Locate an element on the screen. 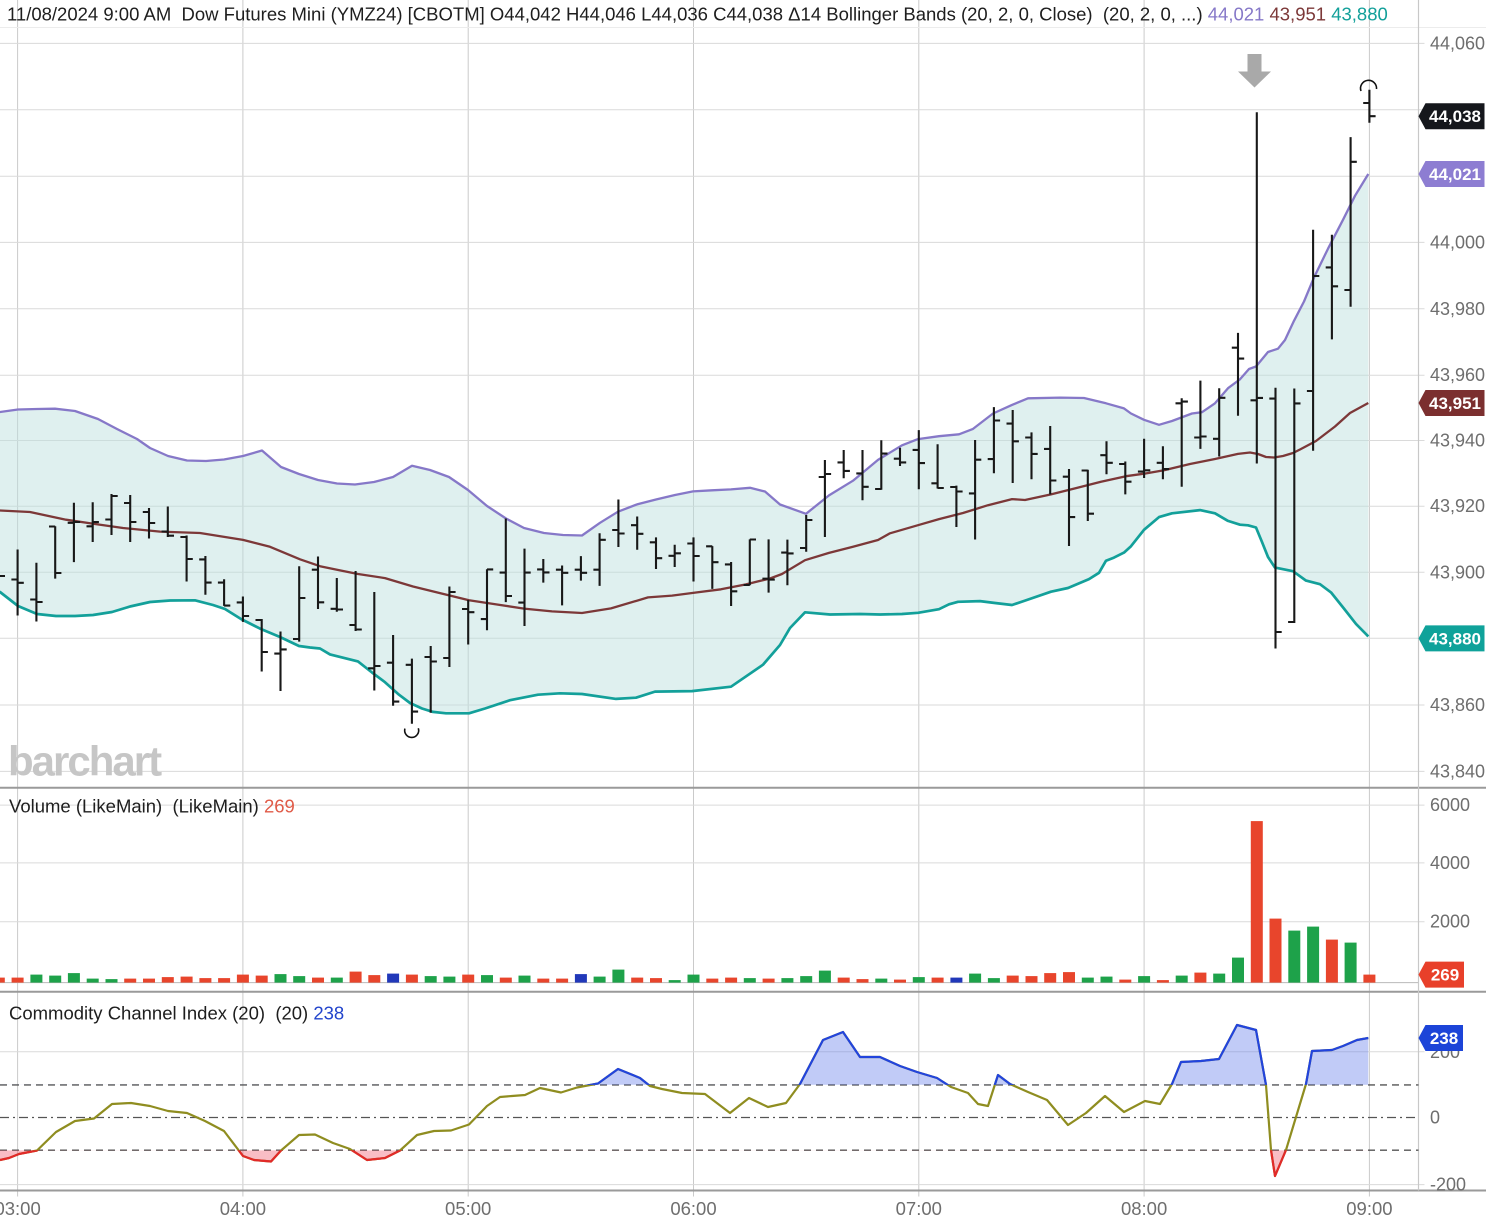 The height and width of the screenshot is (1231, 1486). svg-text: 09:00 is located at coordinates (1369, 1208).